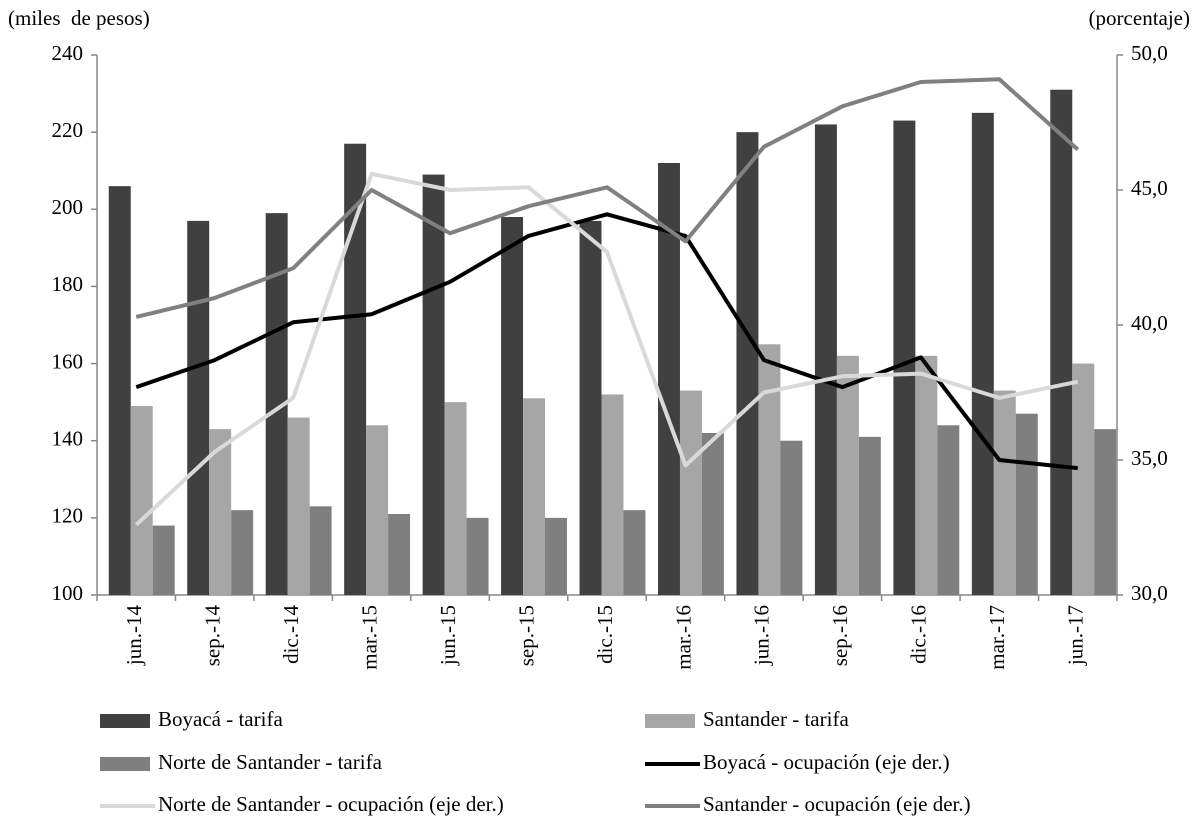 The width and height of the screenshot is (1195, 819). What do you see at coordinates (134, 636) in the screenshot?
I see `x-tick-label: jun.-14` at bounding box center [134, 636].